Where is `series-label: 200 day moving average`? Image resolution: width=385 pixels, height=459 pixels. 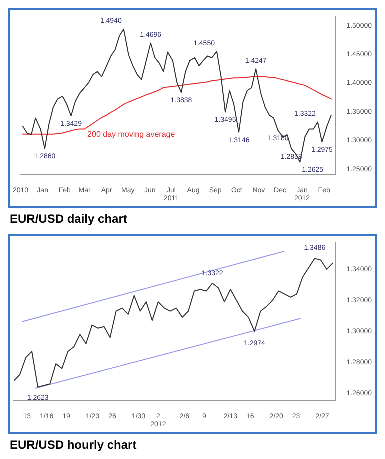 series-label: 200 day moving average is located at coordinates (132, 134).